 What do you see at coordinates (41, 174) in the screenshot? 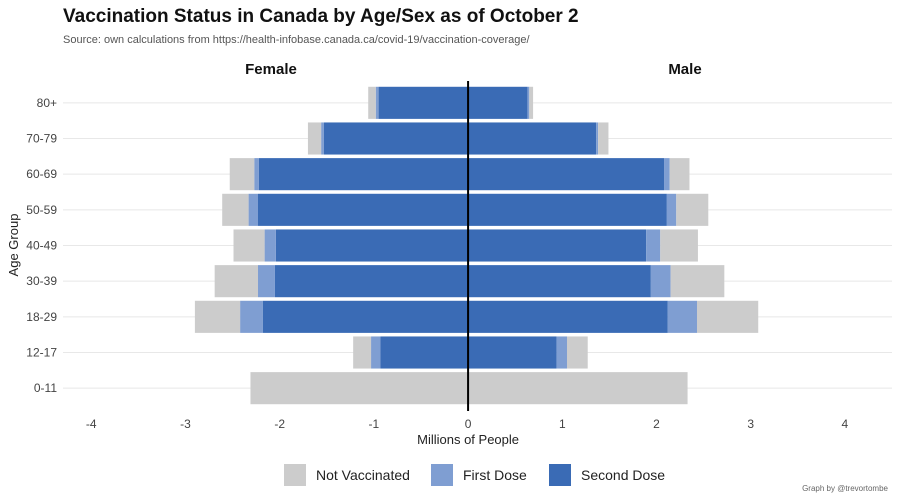
I see `y-tick-label: 60-69` at bounding box center [41, 174].